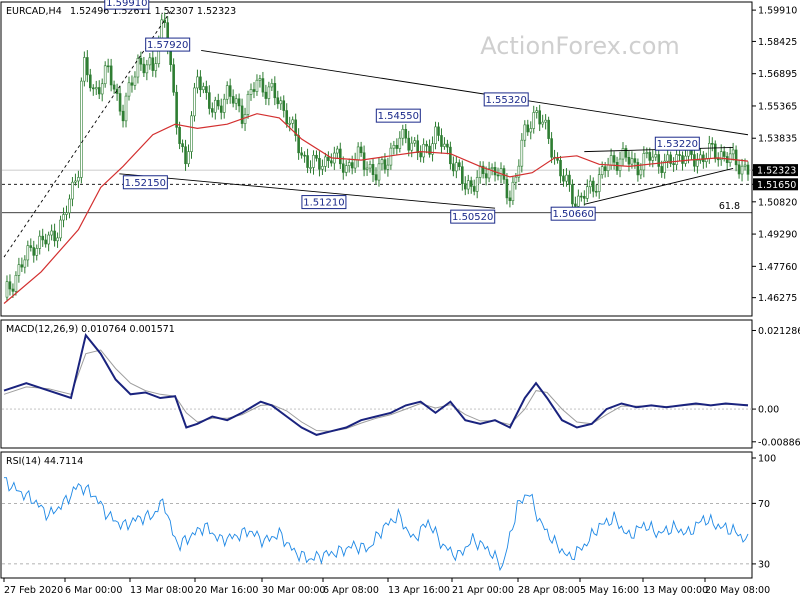 The height and width of the screenshot is (600, 800). Describe the element at coordinates (398, 116) in the screenshot. I see `price-label: 1.54550` at that location.